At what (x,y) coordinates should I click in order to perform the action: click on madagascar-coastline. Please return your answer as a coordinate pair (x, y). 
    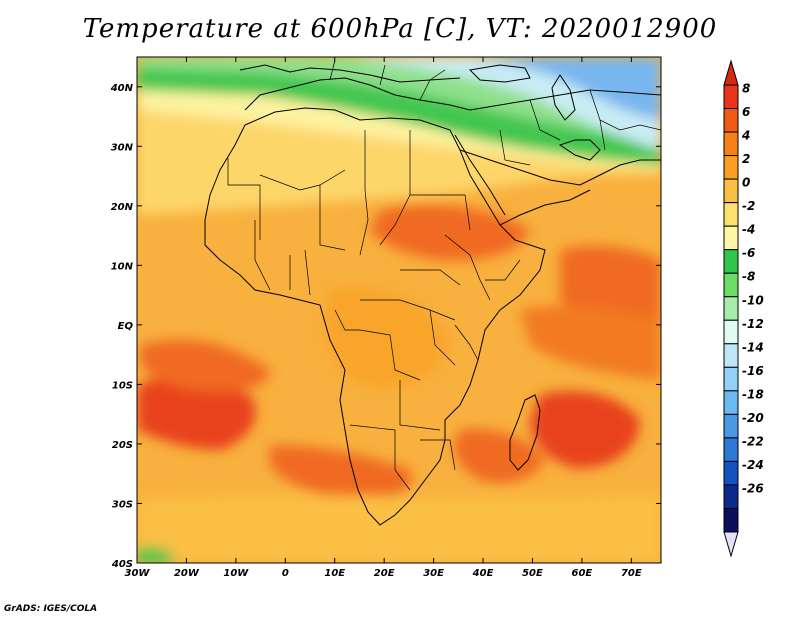
    Looking at the image, I should click on (525, 432).